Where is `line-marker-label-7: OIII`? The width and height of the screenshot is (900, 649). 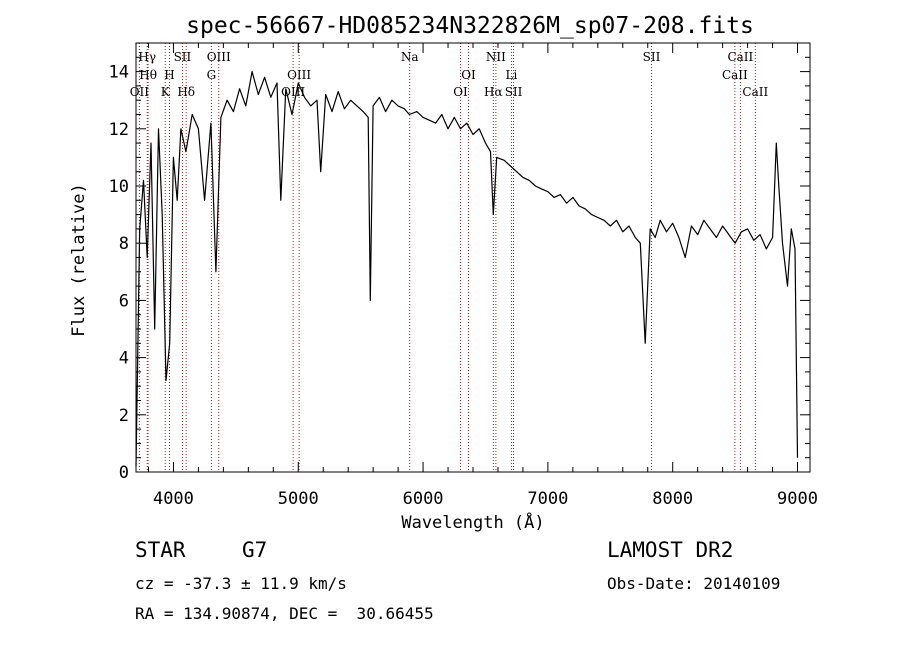
line-marker-label-7: OIII is located at coordinates (219, 57).